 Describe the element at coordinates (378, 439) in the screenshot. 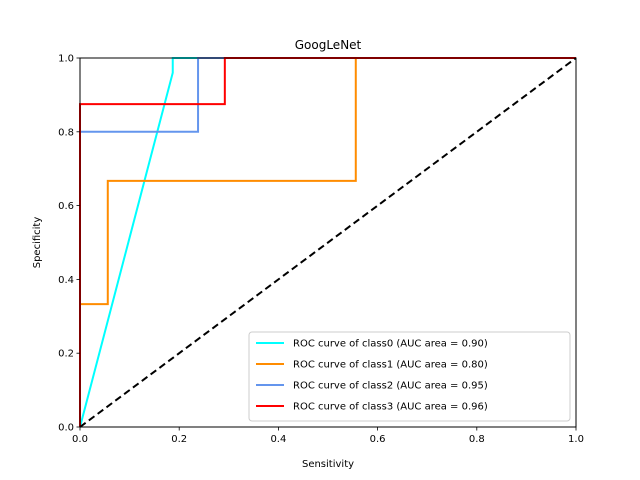

I see `x-tick-label: 0.6` at that location.